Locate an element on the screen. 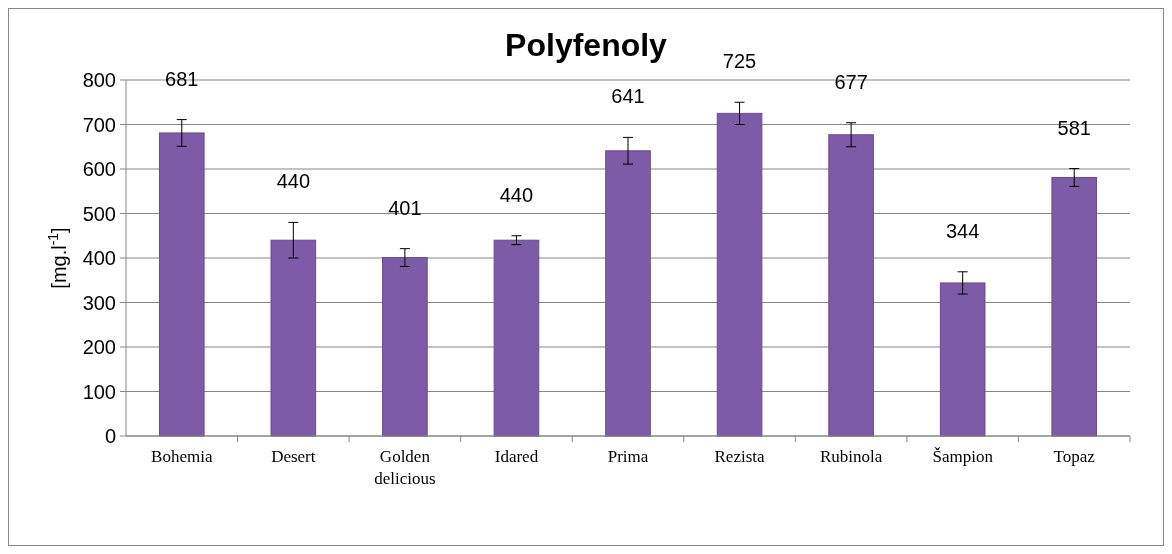 This screenshot has width=1172, height=554. y-tick-label: 400 is located at coordinates (99, 258).